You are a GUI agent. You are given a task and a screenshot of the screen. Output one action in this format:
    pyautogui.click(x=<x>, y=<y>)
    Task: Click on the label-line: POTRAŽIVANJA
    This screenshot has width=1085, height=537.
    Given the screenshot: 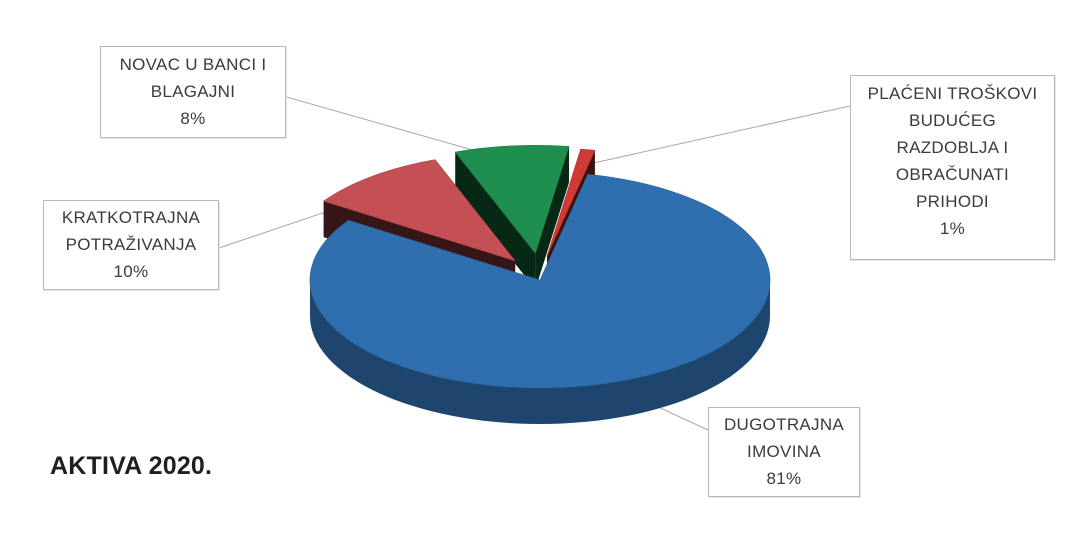 What is the action you would take?
    pyautogui.click(x=131, y=244)
    